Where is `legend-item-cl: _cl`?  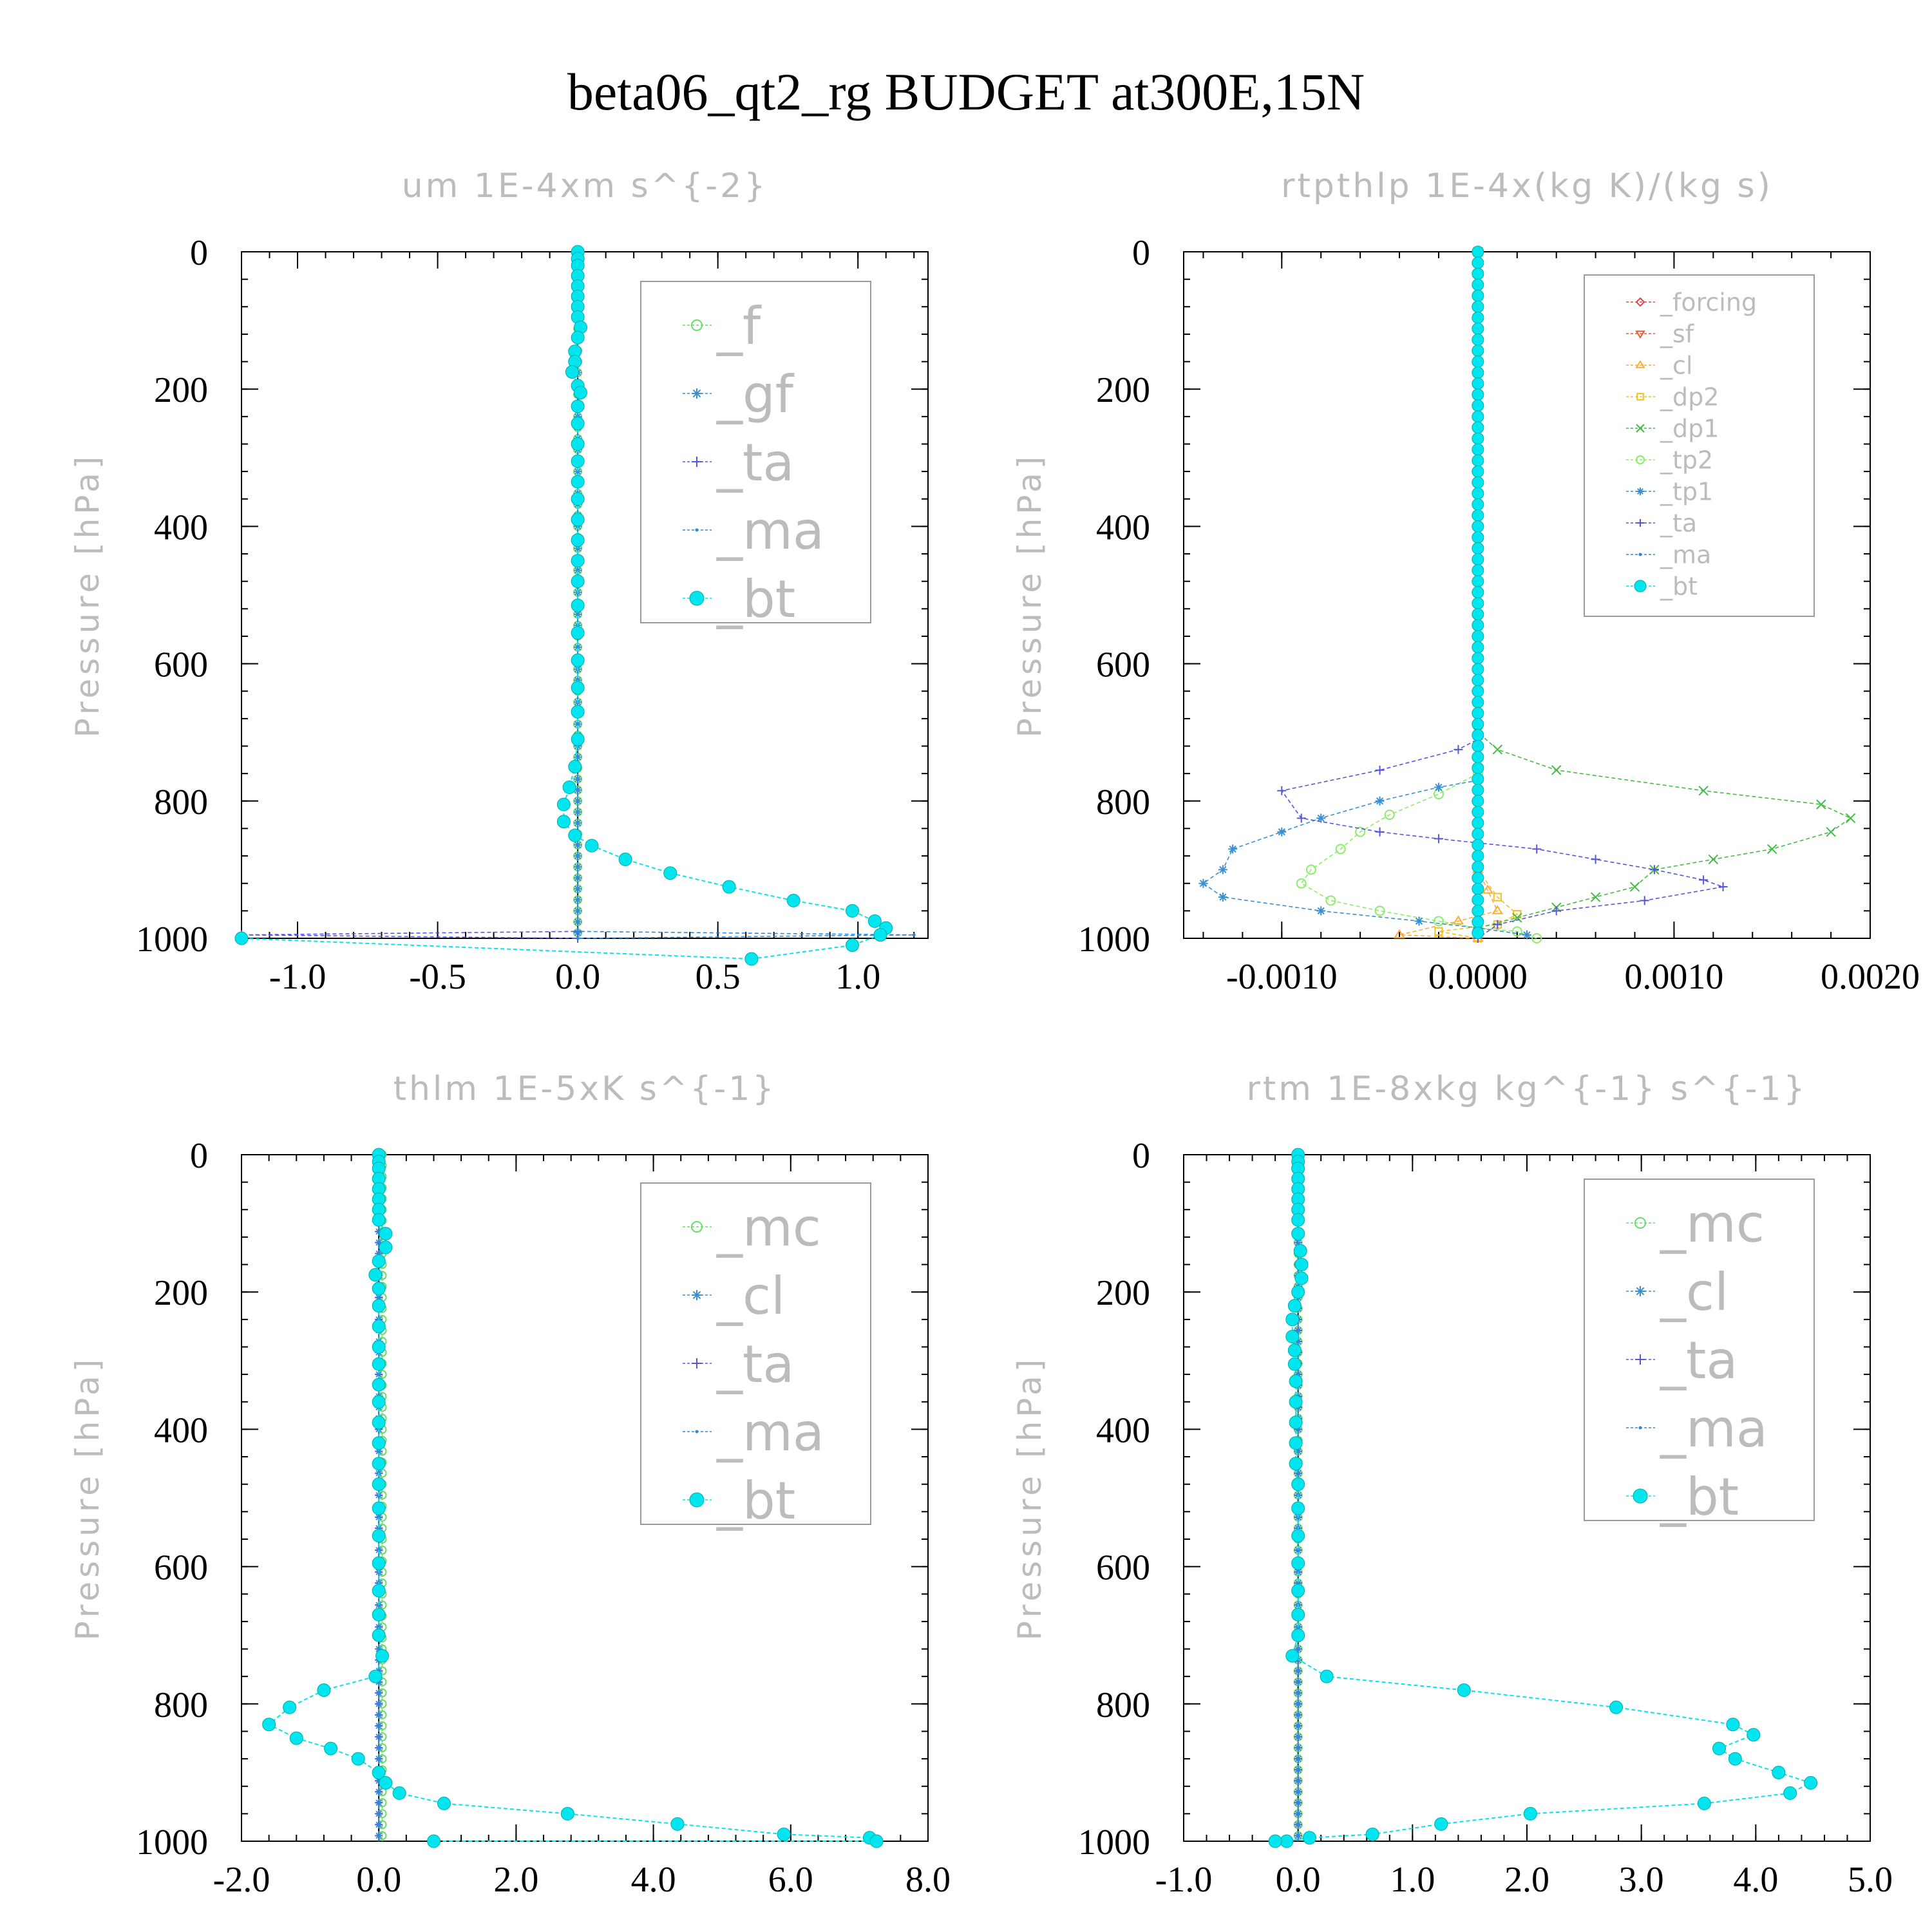
legend-item-cl: _cl is located at coordinates (1677, 1292).